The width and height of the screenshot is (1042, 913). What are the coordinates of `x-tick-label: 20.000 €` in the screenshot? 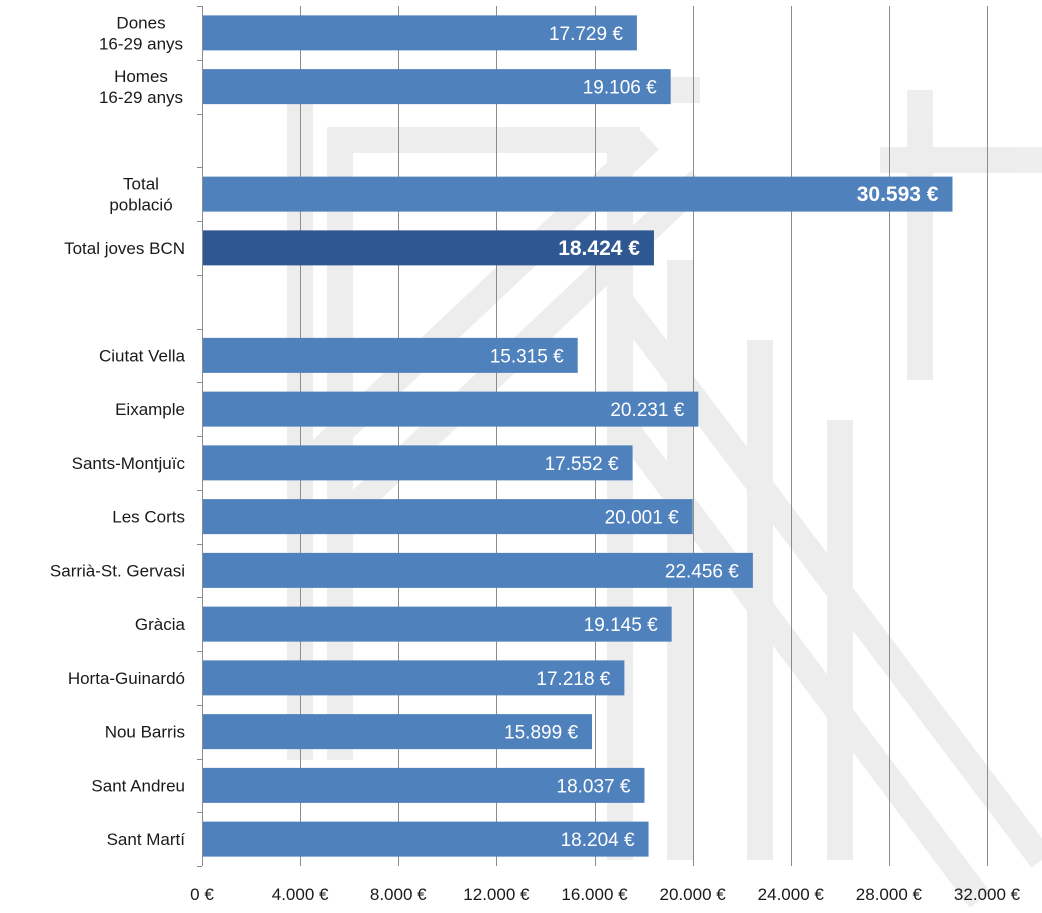 It's located at (693, 894).